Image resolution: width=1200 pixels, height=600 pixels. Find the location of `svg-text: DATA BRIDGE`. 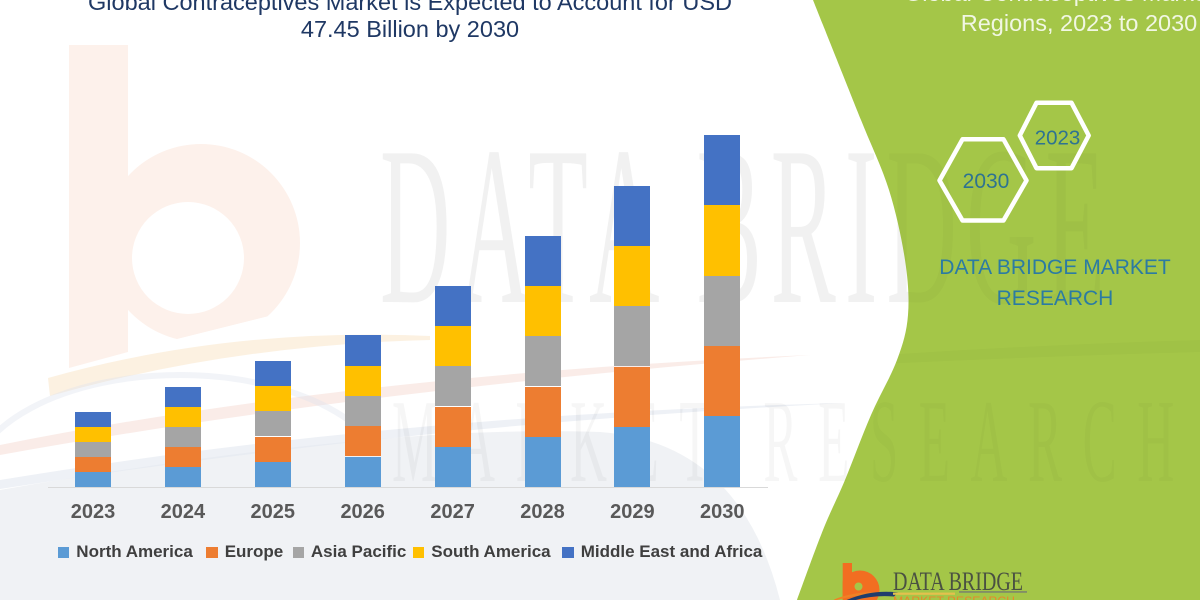

svg-text: DATA BRIDGE is located at coordinates (958, 581).